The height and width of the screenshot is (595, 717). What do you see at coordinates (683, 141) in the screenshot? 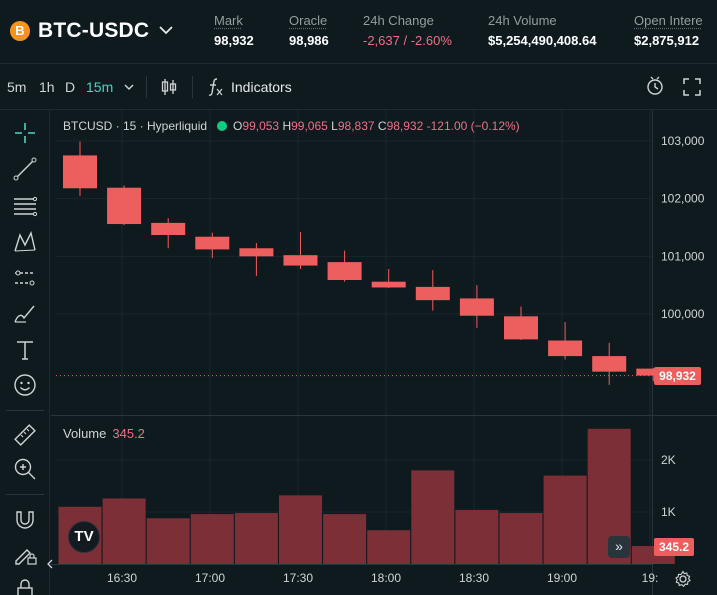
I see `price-tick-label: 103,000` at bounding box center [683, 141].